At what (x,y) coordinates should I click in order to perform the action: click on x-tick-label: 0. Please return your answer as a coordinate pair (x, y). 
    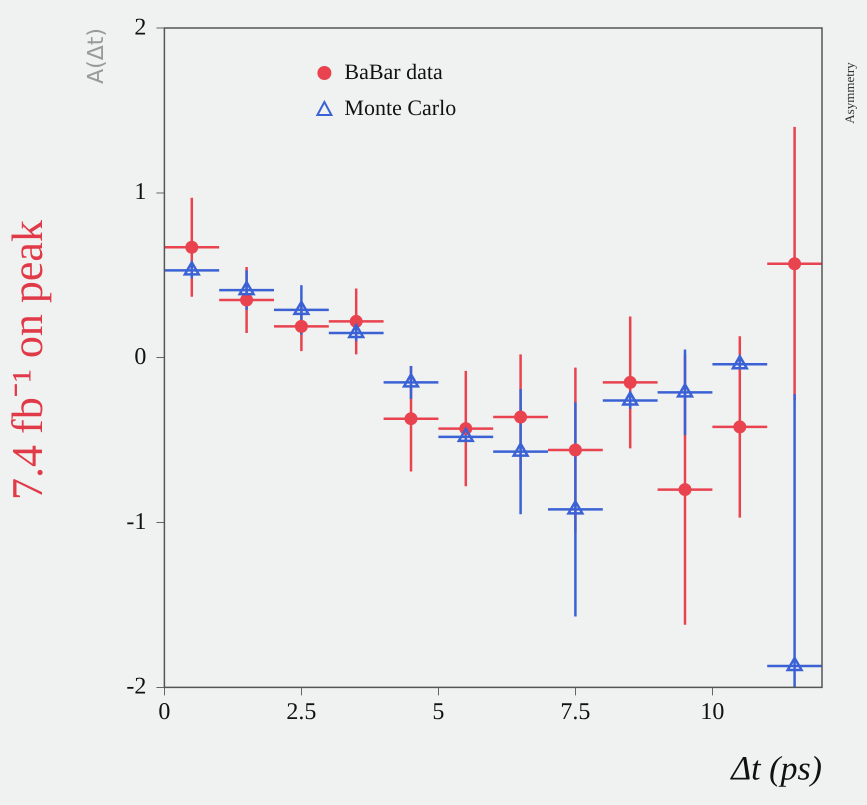
    Looking at the image, I should click on (164, 712).